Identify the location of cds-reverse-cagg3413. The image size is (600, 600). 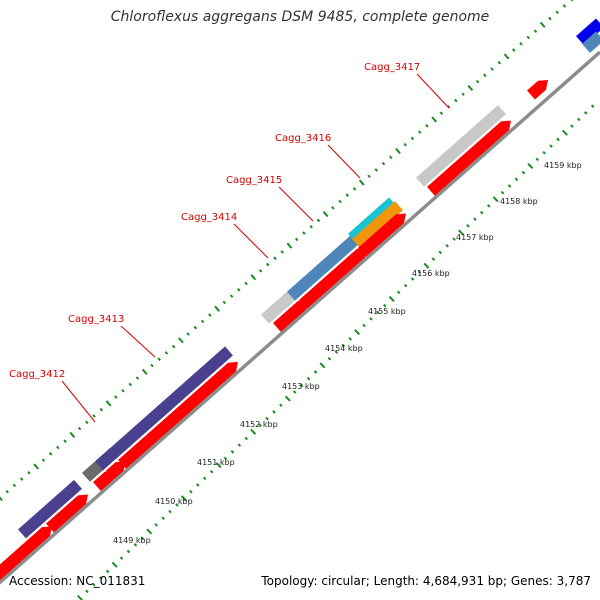
(170, 402).